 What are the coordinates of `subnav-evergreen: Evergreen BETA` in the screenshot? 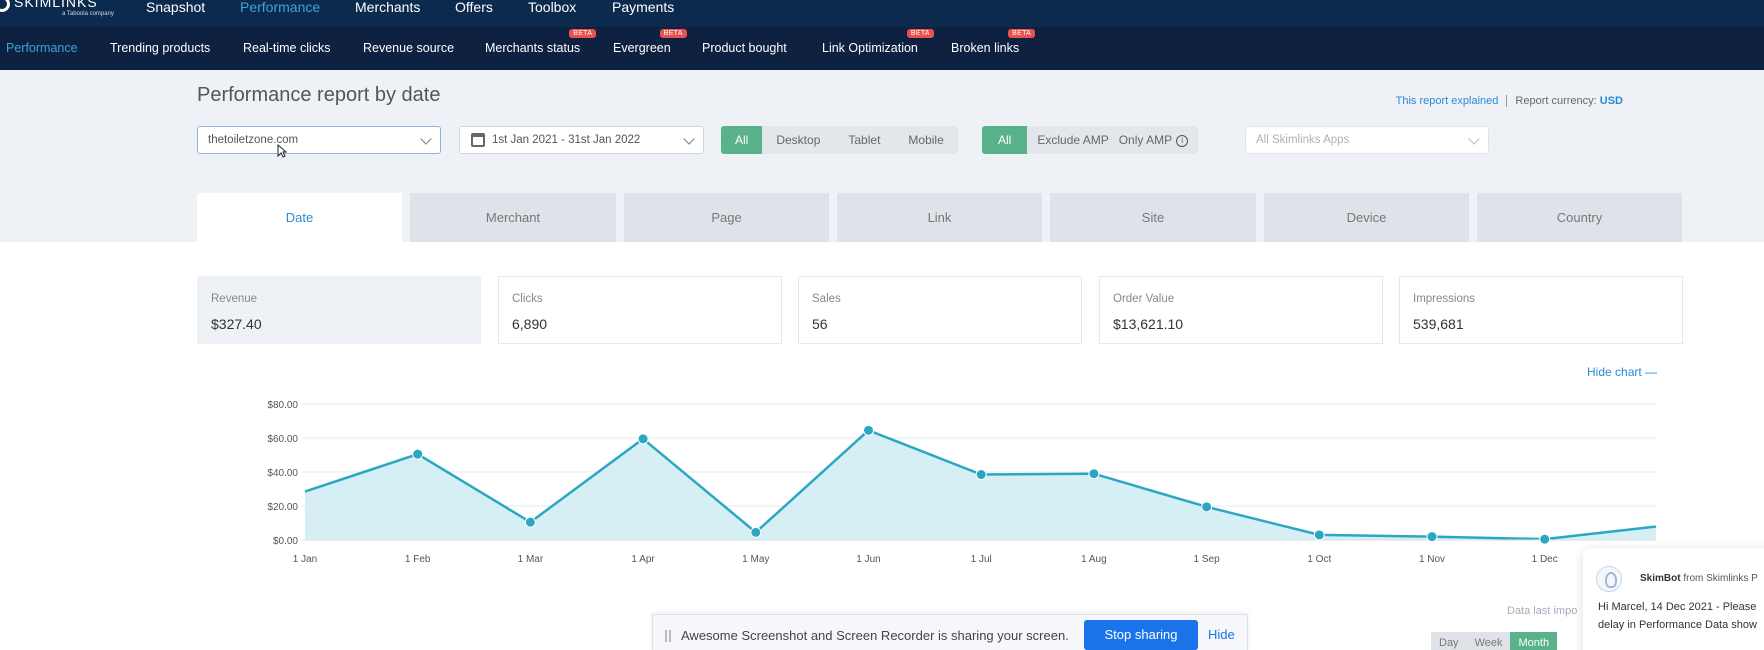 It's located at (650, 42).